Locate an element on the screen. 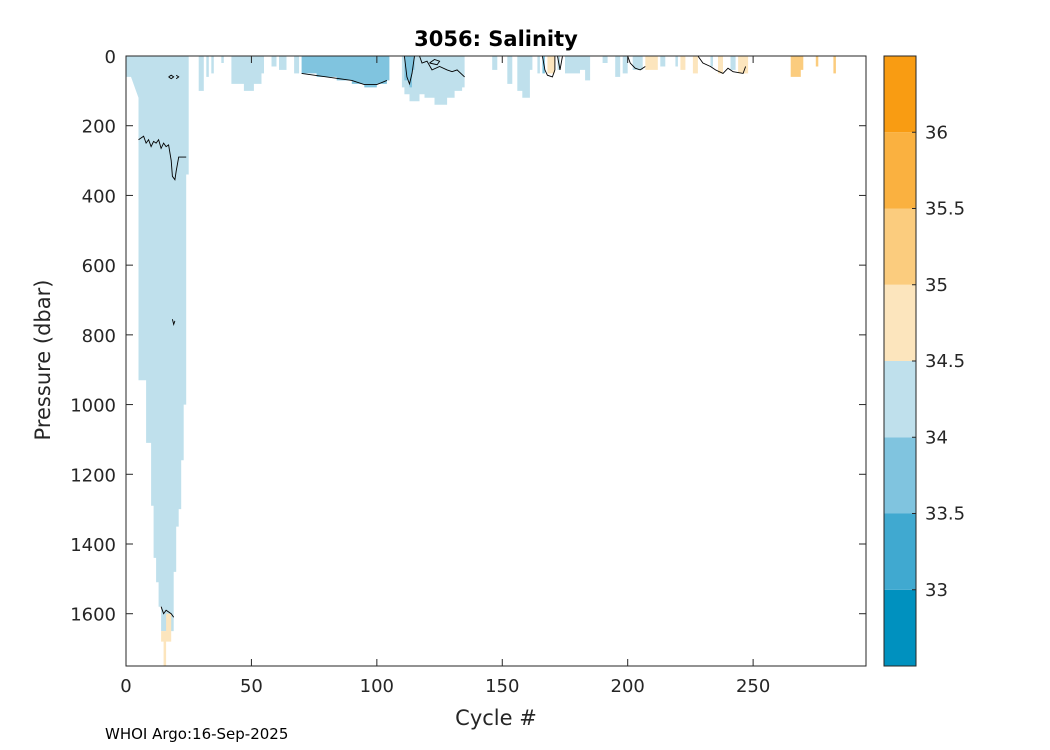 The image size is (1050, 750). y-tick-label-0: 0 is located at coordinates (110, 57).